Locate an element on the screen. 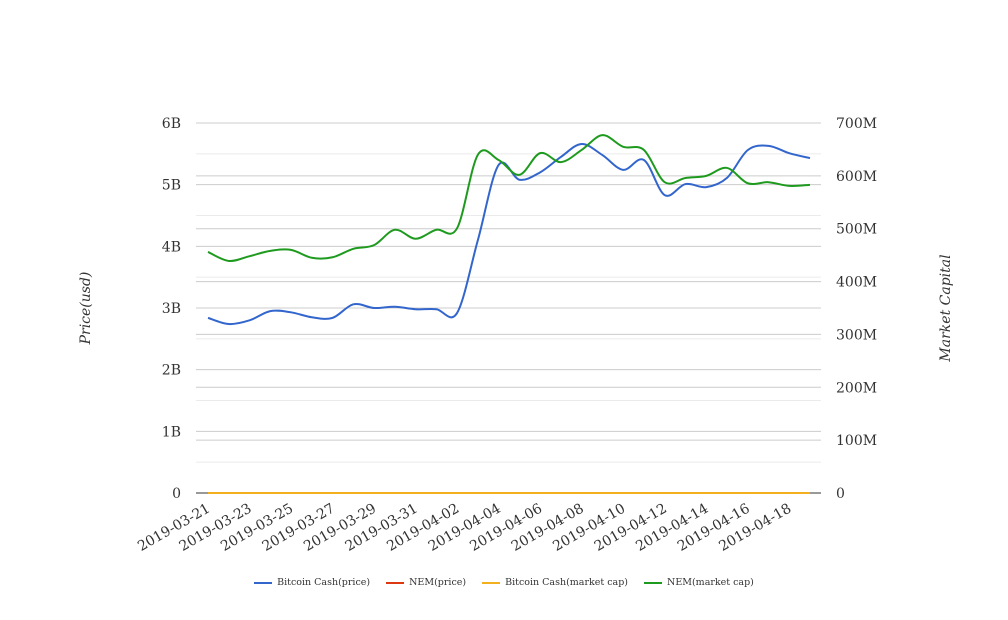 This screenshot has height=620, width=1008. legend-item: NEM(market cap) is located at coordinates (699, 582).